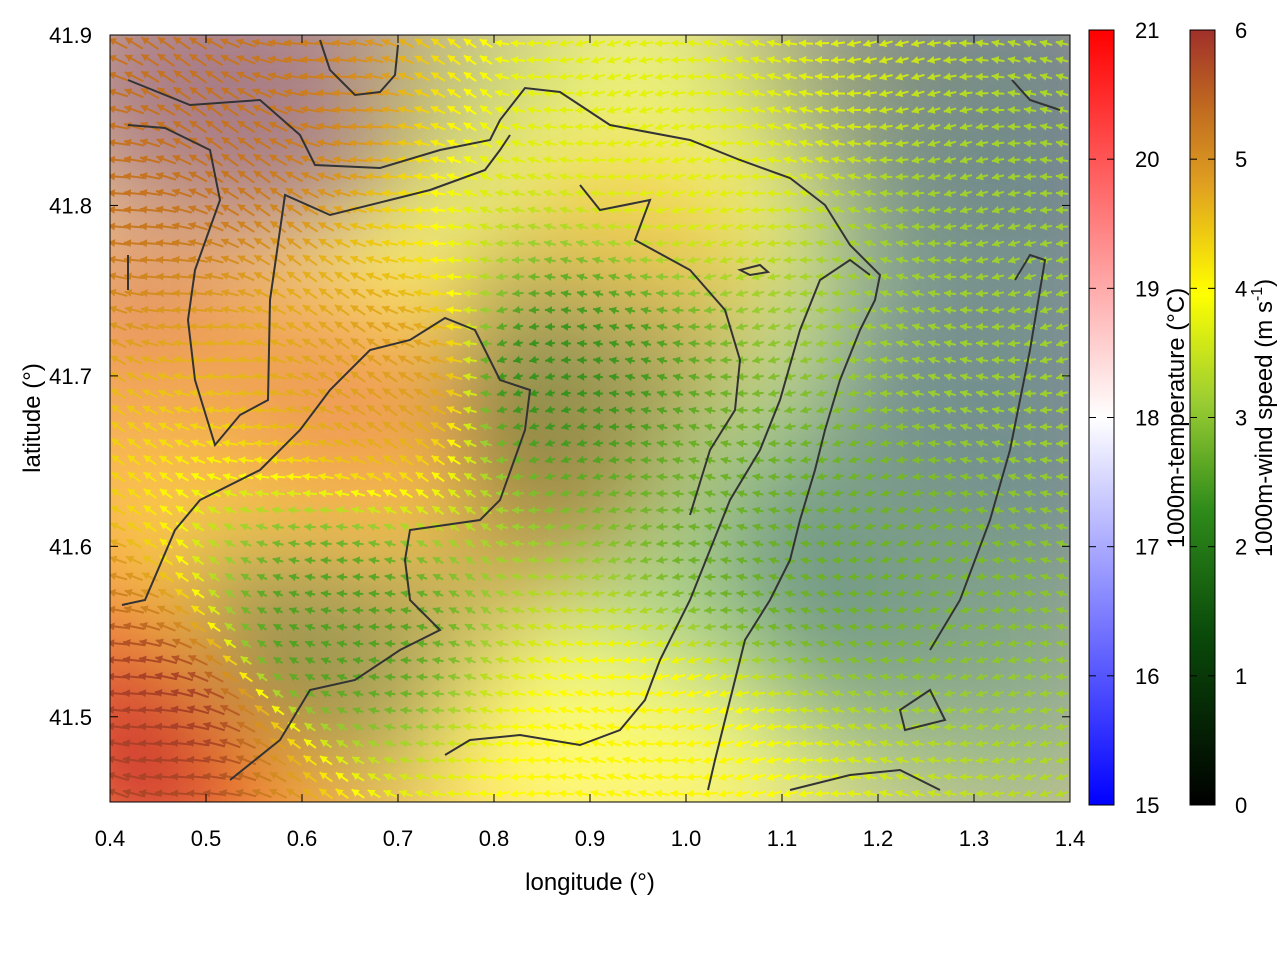 This screenshot has width=1280, height=960. What do you see at coordinates (70, 35) in the screenshot?
I see `y-tick-label: 41.9` at bounding box center [70, 35].